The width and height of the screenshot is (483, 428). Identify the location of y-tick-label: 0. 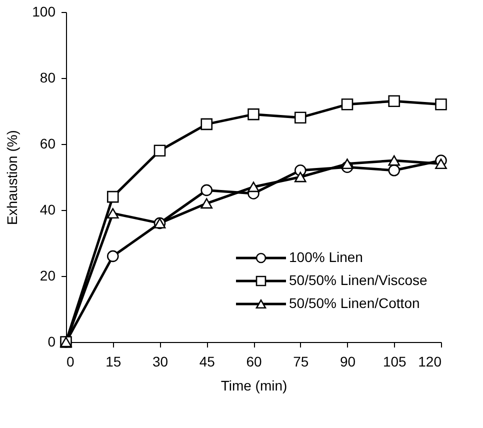
(52, 342).